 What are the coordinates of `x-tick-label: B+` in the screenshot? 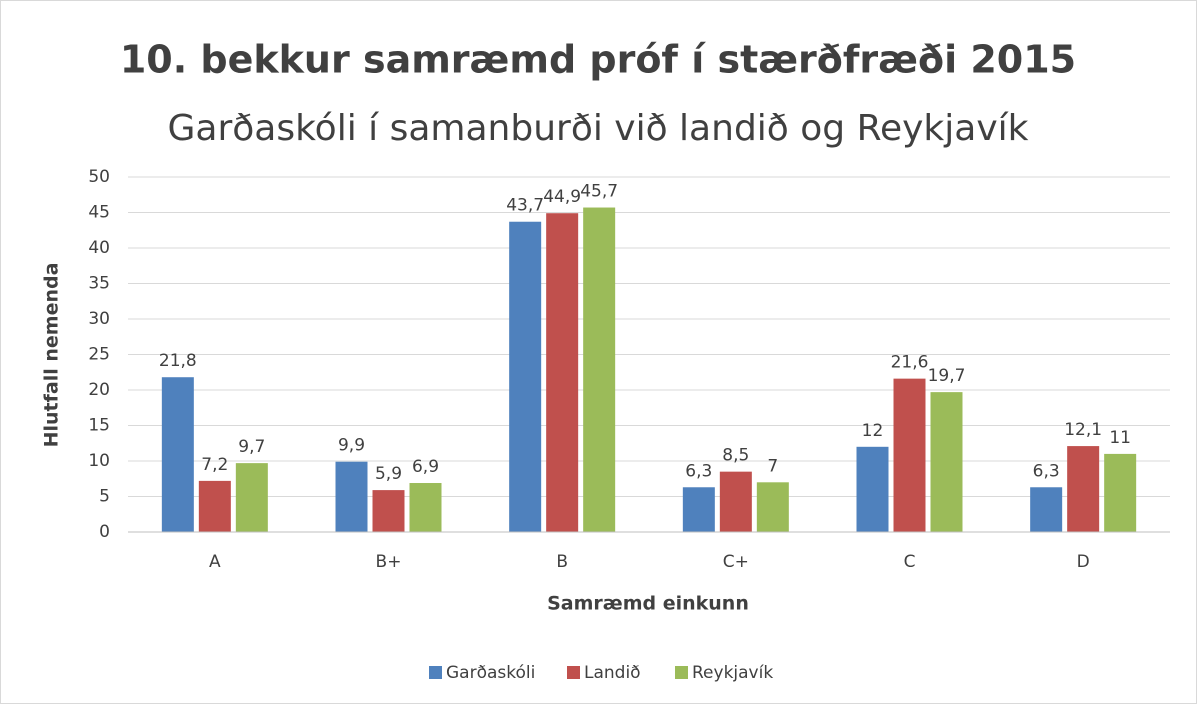 It's located at (389, 562).